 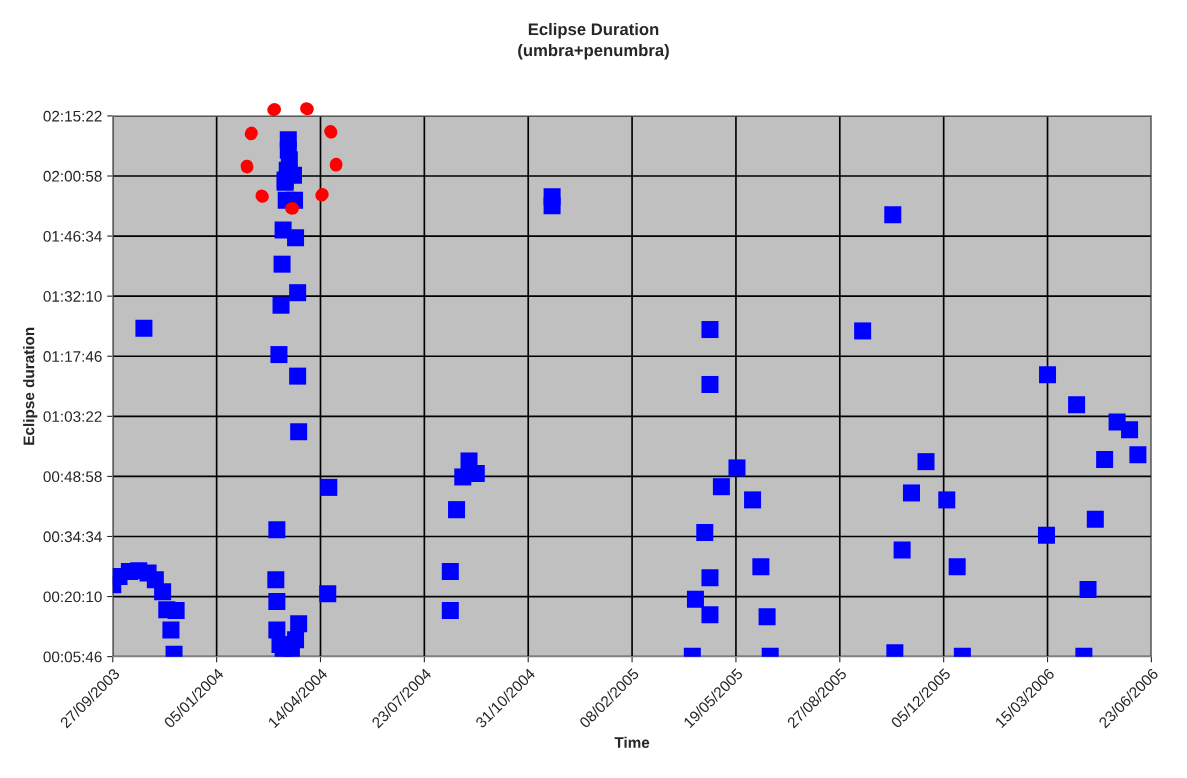 I want to click on y-tick-label: 00:05:46, so click(x=72, y=657).